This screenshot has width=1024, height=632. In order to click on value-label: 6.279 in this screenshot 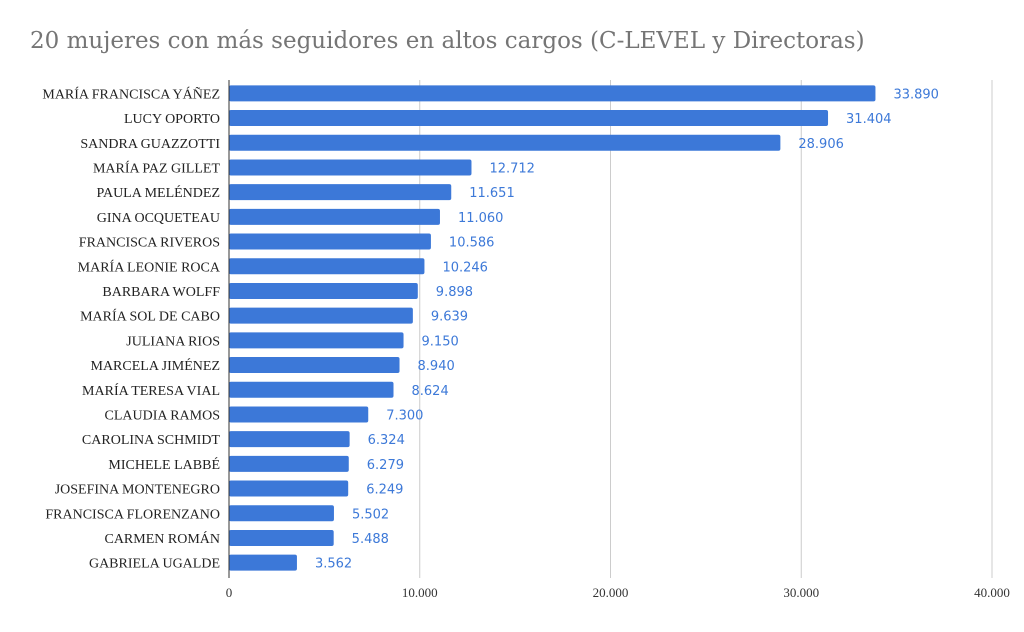, I will do `click(385, 465)`.